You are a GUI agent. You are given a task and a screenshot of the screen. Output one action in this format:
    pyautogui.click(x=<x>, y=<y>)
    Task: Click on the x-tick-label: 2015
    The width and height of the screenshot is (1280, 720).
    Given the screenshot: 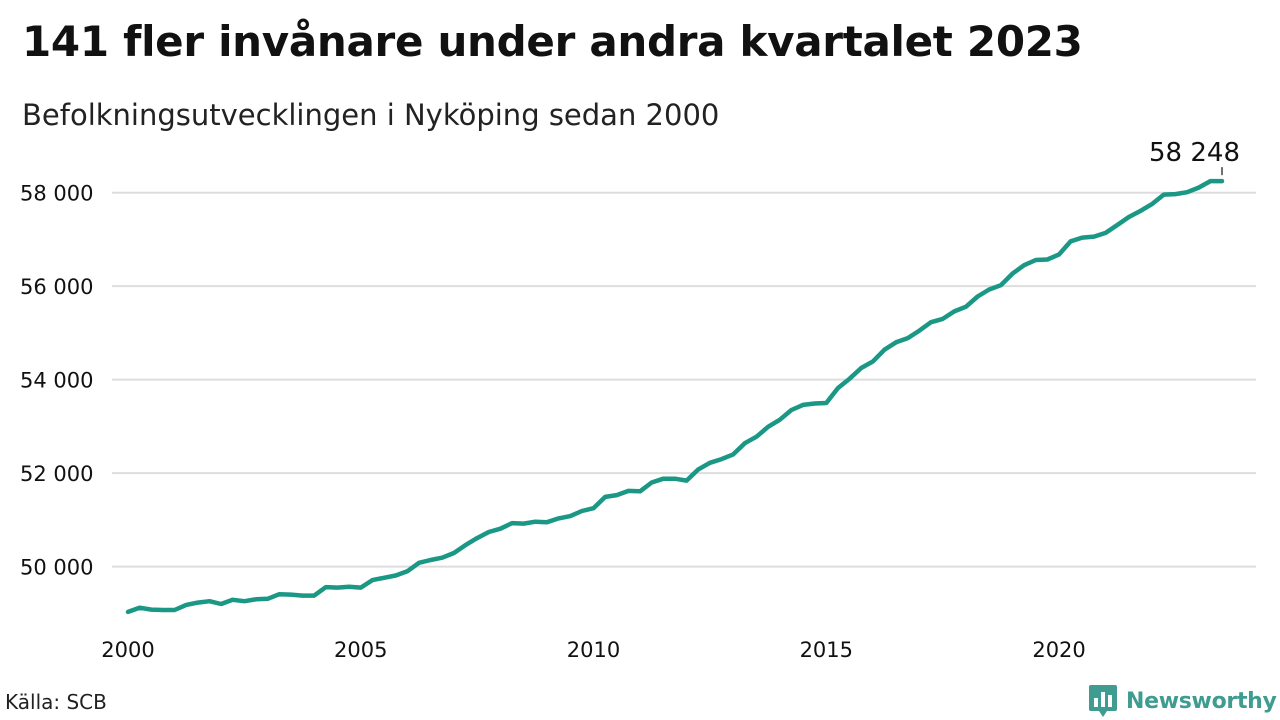 What is the action you would take?
    pyautogui.click(x=826, y=650)
    